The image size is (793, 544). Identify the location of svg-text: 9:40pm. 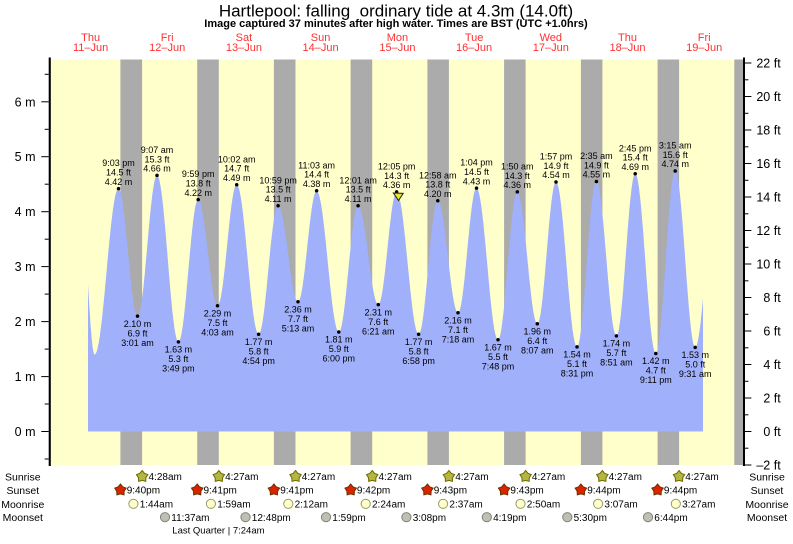
(143, 491).